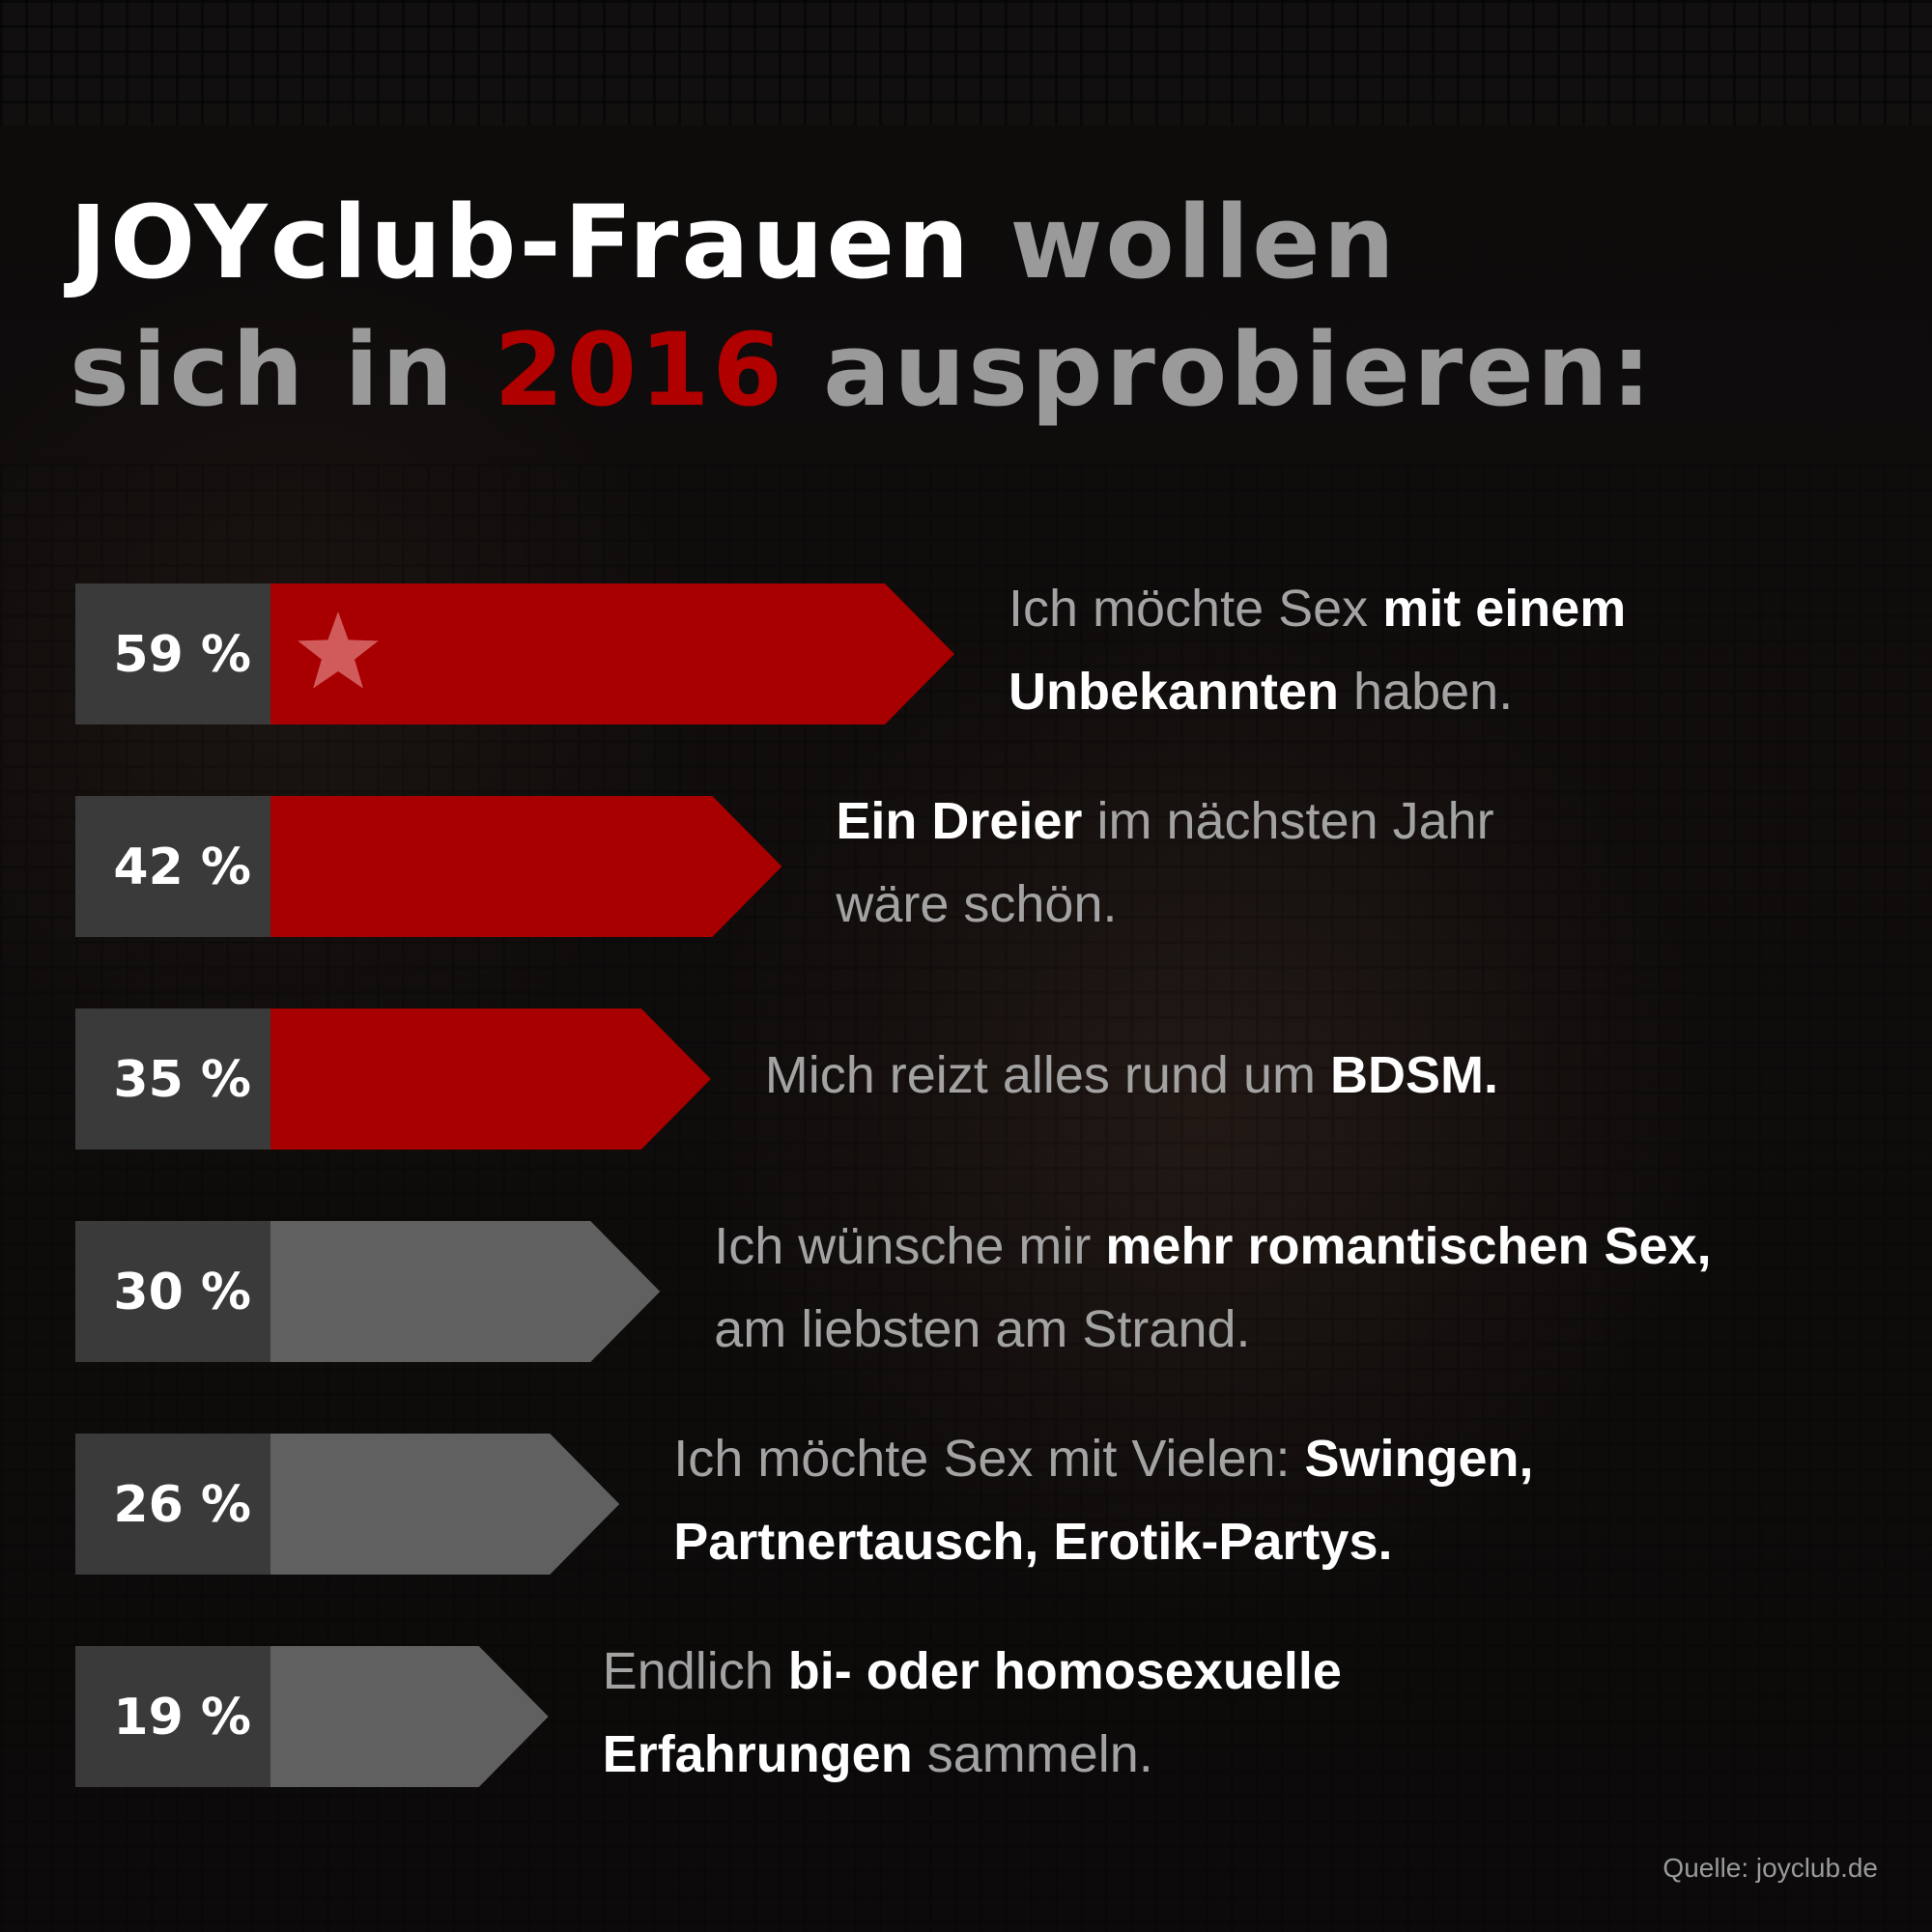  Describe the element at coordinates (1770, 1868) in the screenshot. I see `source-note: Quelle: joyclub.de` at that location.